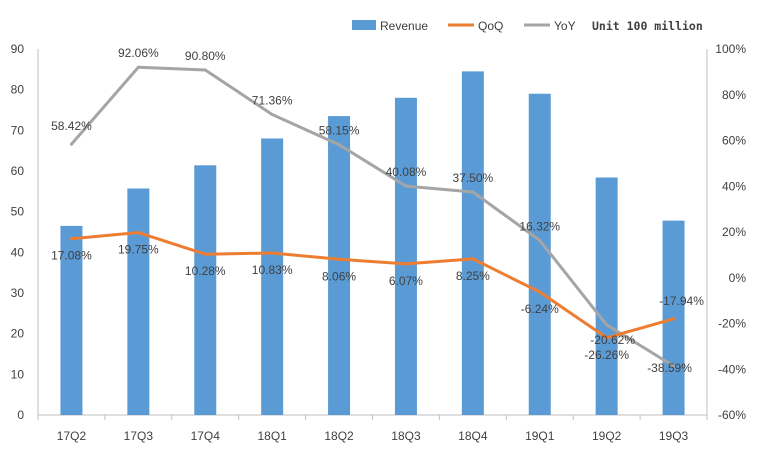 The height and width of the screenshot is (452, 760). What do you see at coordinates (404, 26) in the screenshot?
I see `legend-label-revenue: Revenue` at bounding box center [404, 26].